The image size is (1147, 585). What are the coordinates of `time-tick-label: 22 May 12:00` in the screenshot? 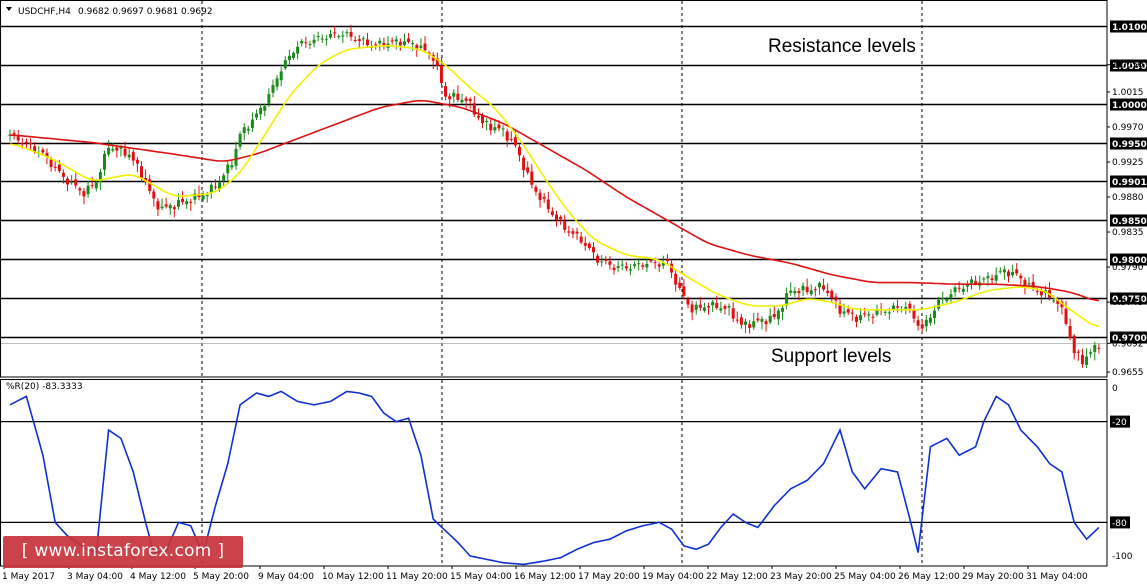 It's located at (737, 577).